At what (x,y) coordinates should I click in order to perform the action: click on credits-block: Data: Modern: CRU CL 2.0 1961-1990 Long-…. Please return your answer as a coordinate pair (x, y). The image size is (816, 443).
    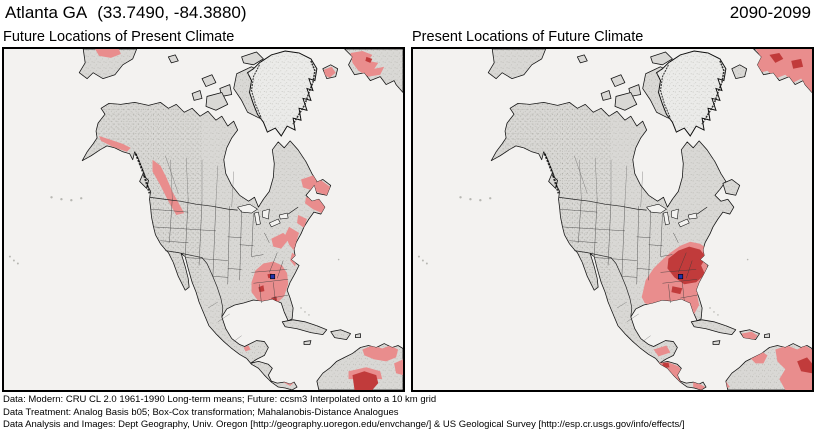
    Looking at the image, I should click on (344, 413).